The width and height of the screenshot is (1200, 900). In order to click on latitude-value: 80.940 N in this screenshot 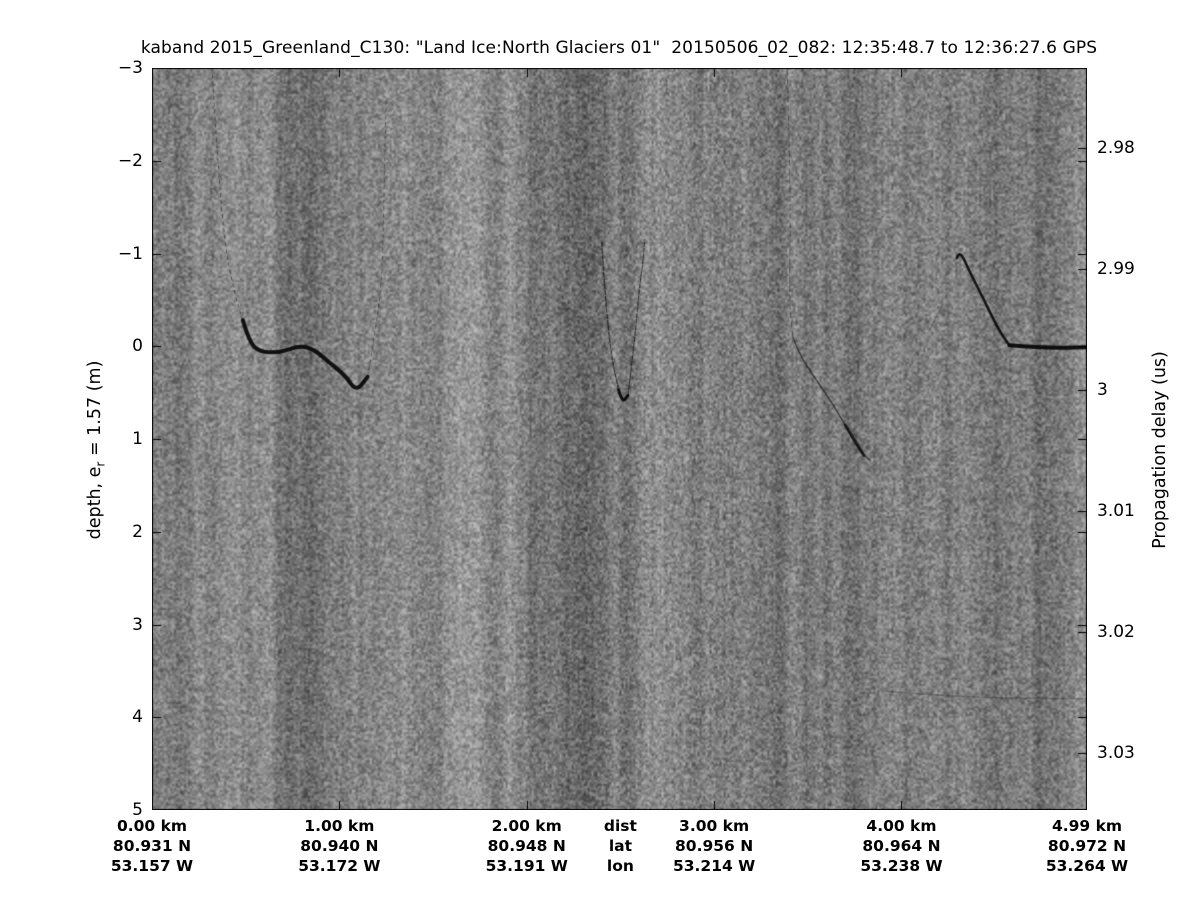, I will do `click(339, 846)`.